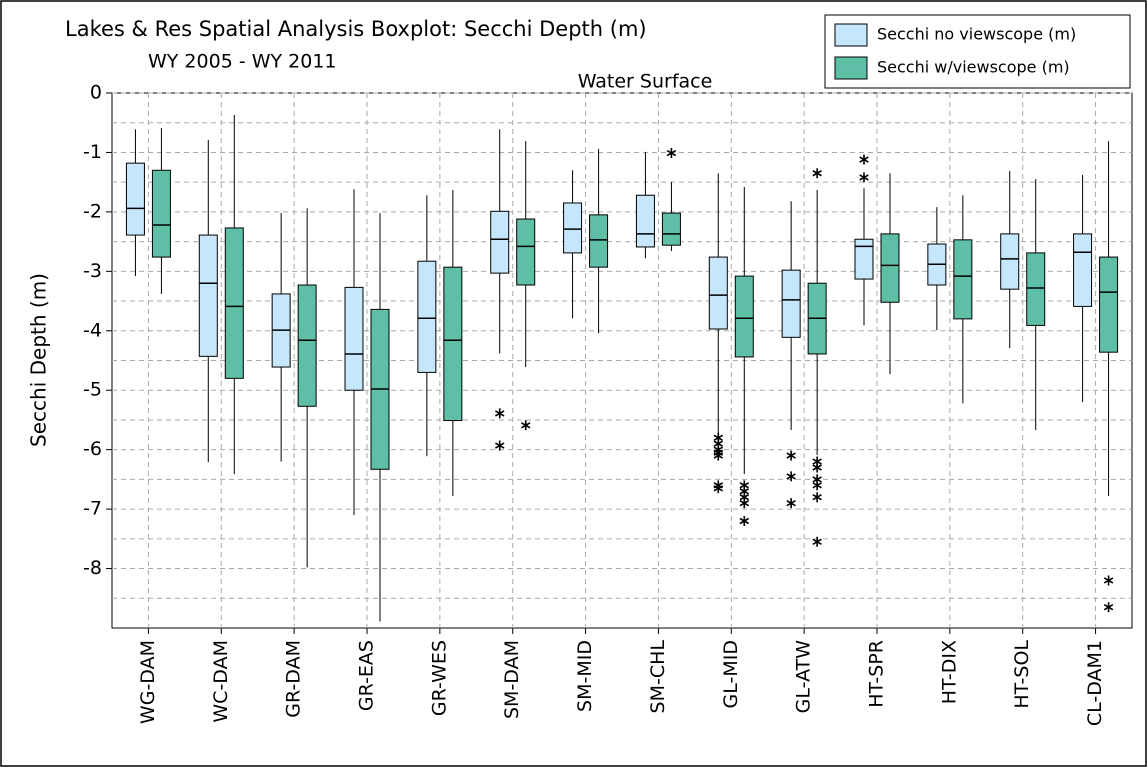  What do you see at coordinates (92, 152) in the screenshot?
I see `y-tick-label: -1` at bounding box center [92, 152].